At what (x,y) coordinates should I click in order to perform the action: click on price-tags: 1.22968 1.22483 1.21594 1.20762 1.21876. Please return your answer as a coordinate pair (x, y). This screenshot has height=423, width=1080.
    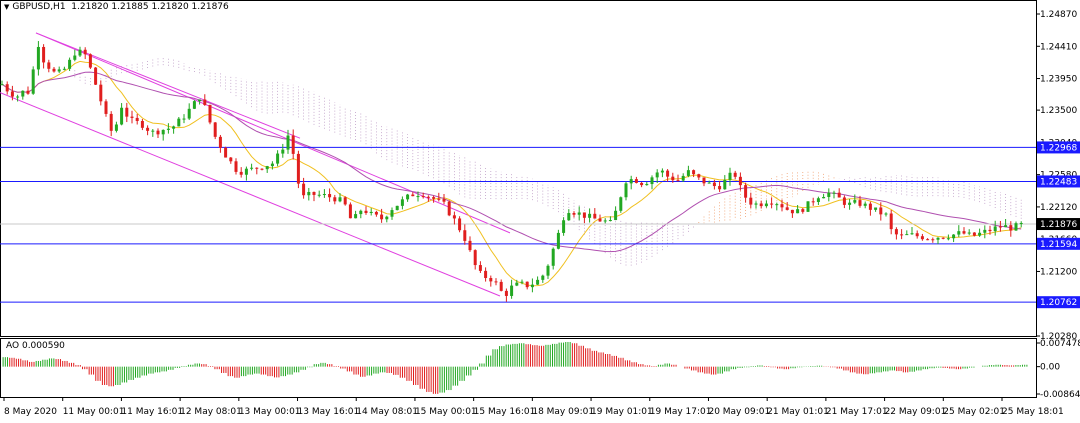
    Looking at the image, I should click on (1058, 225).